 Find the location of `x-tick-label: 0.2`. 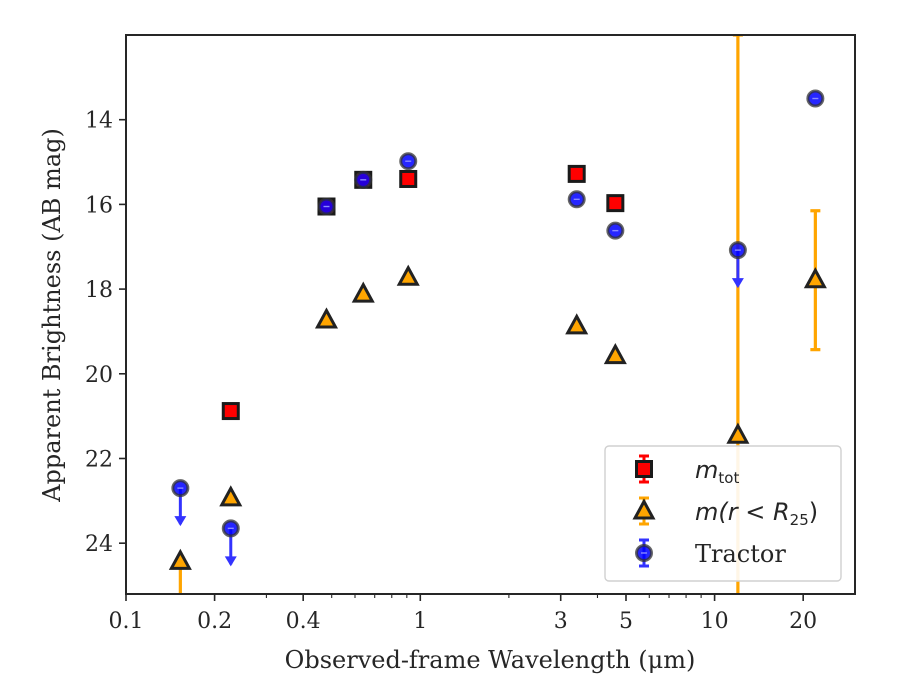

x-tick-label: 0.2 is located at coordinates (214, 621).